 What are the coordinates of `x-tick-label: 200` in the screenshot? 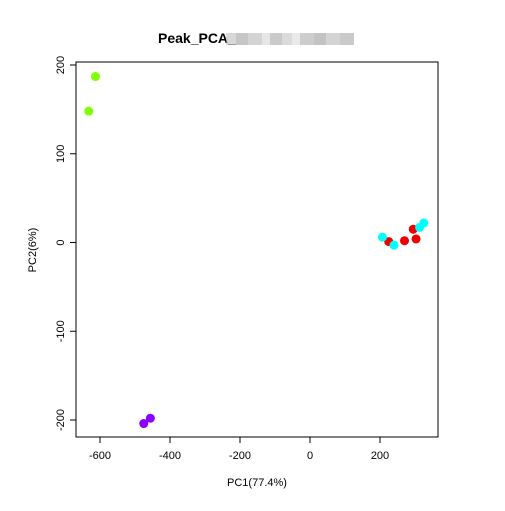 It's located at (380, 456).